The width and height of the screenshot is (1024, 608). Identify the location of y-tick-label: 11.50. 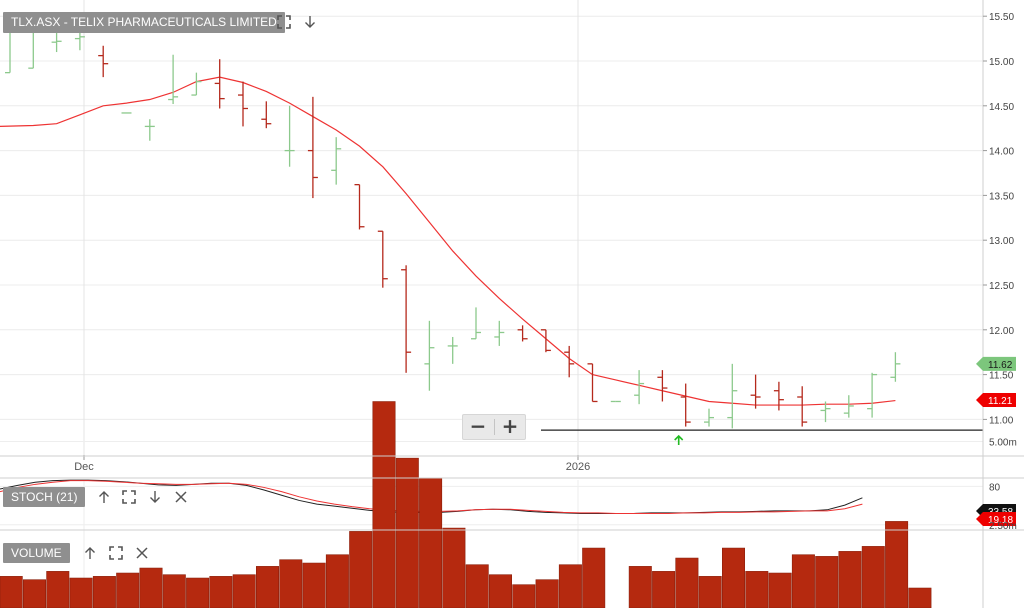
(1001, 376).